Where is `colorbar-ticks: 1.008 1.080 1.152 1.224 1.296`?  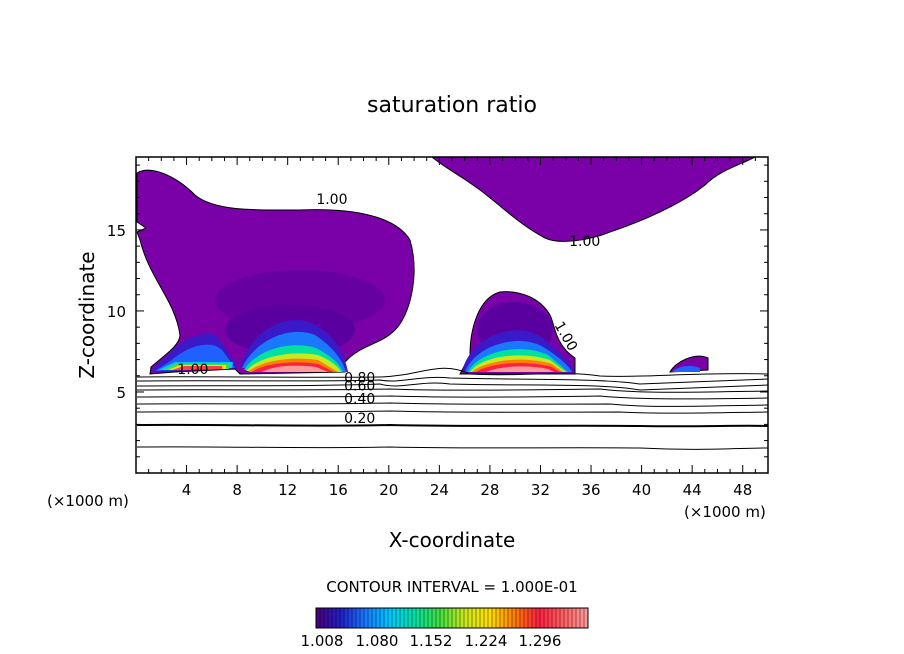
colorbar-ticks: 1.008 1.080 1.152 1.224 1.296 is located at coordinates (431, 641).